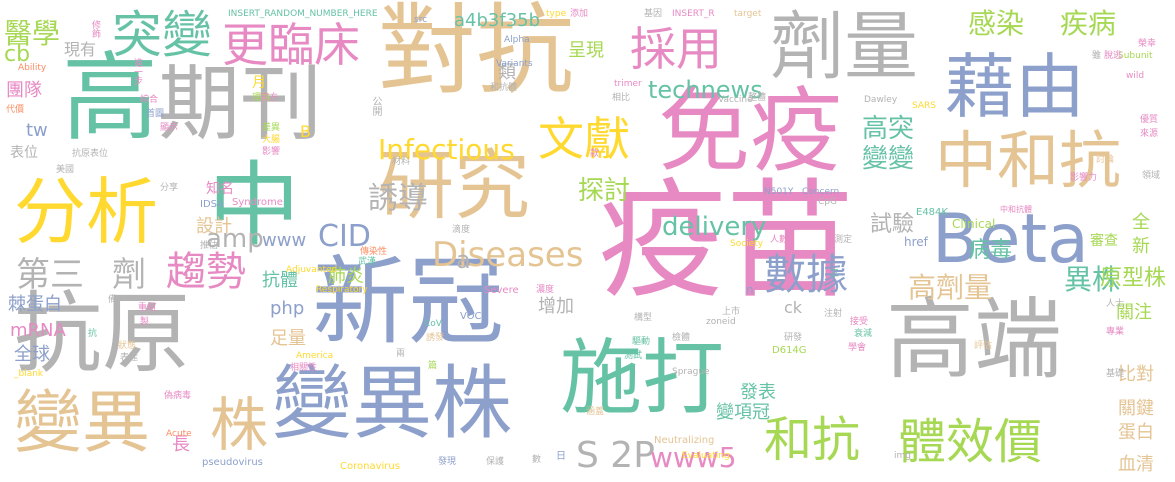 This screenshot has height=482, width=1175. I want to click on cloud-word: 製, so click(145, 322).